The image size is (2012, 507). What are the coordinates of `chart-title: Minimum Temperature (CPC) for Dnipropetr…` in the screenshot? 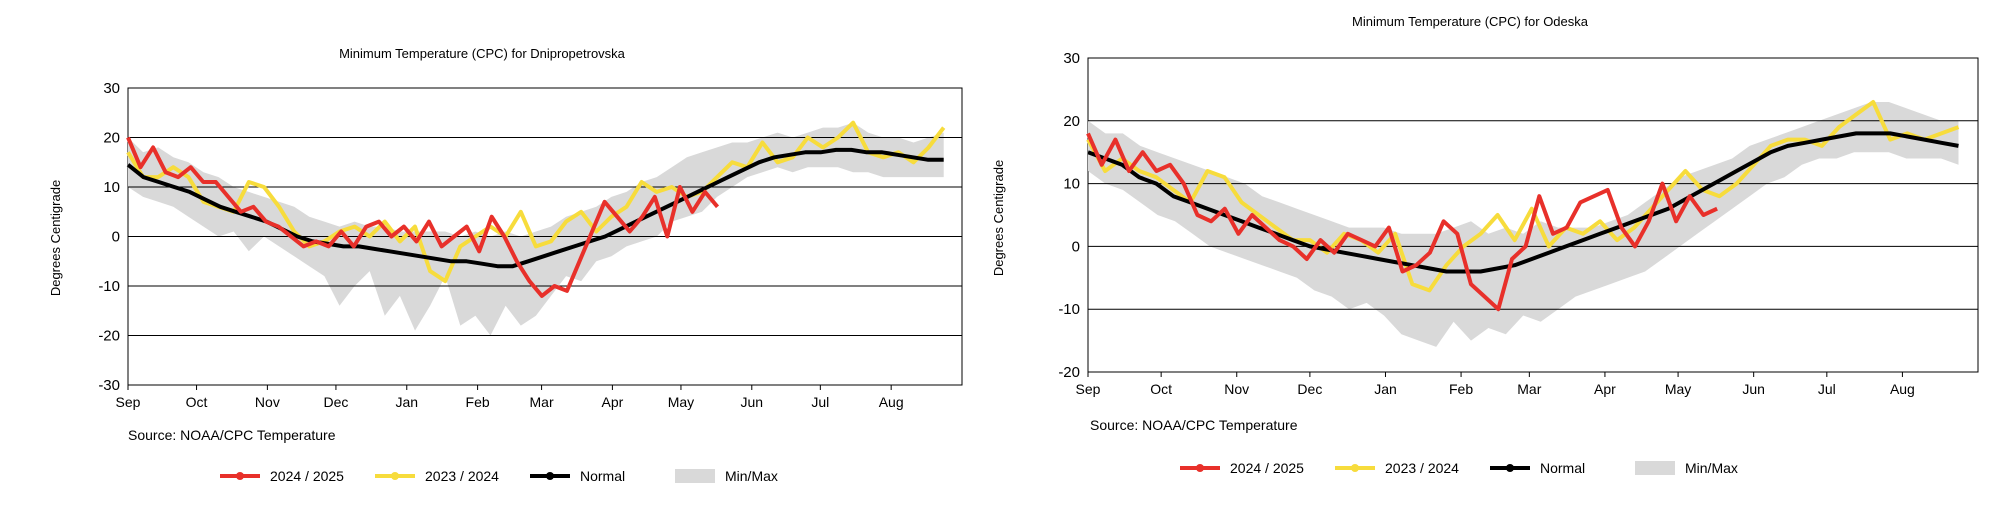 It's located at (482, 53).